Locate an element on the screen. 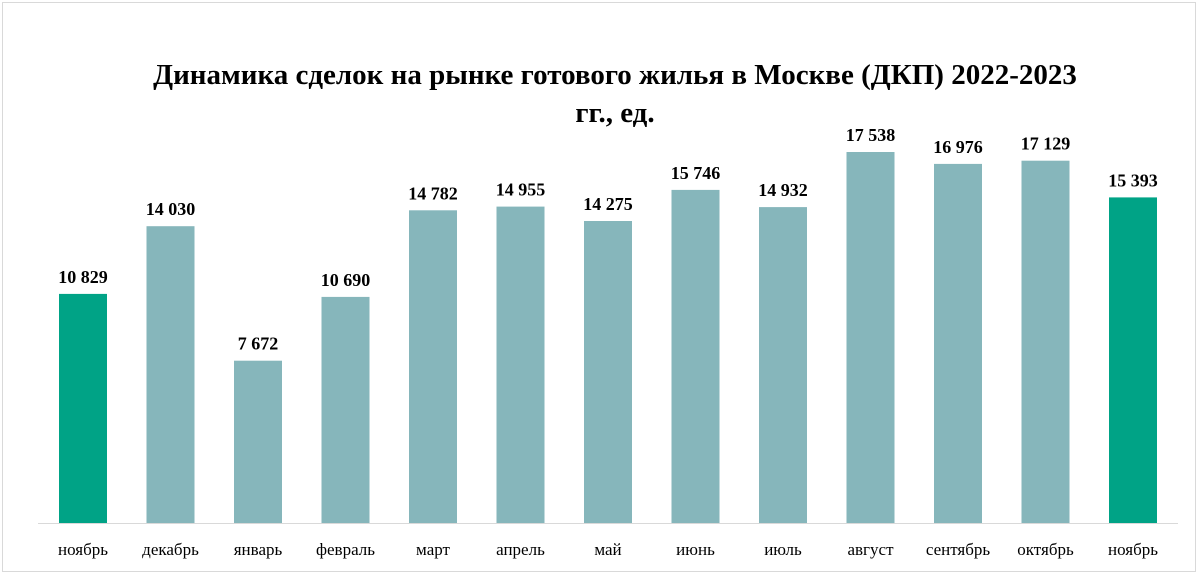 The image size is (1200, 576). category-label-6: апрель is located at coordinates (520, 549).